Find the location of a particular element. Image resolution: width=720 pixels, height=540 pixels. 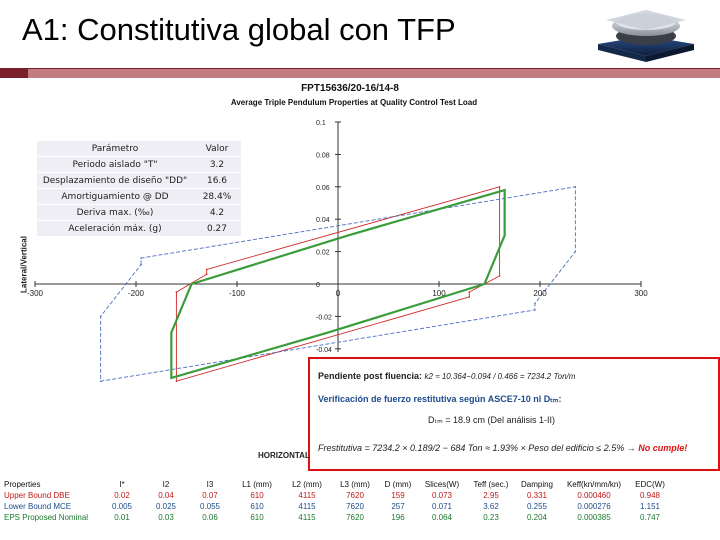

props-cell: 0.000276 is located at coordinates (594, 506).